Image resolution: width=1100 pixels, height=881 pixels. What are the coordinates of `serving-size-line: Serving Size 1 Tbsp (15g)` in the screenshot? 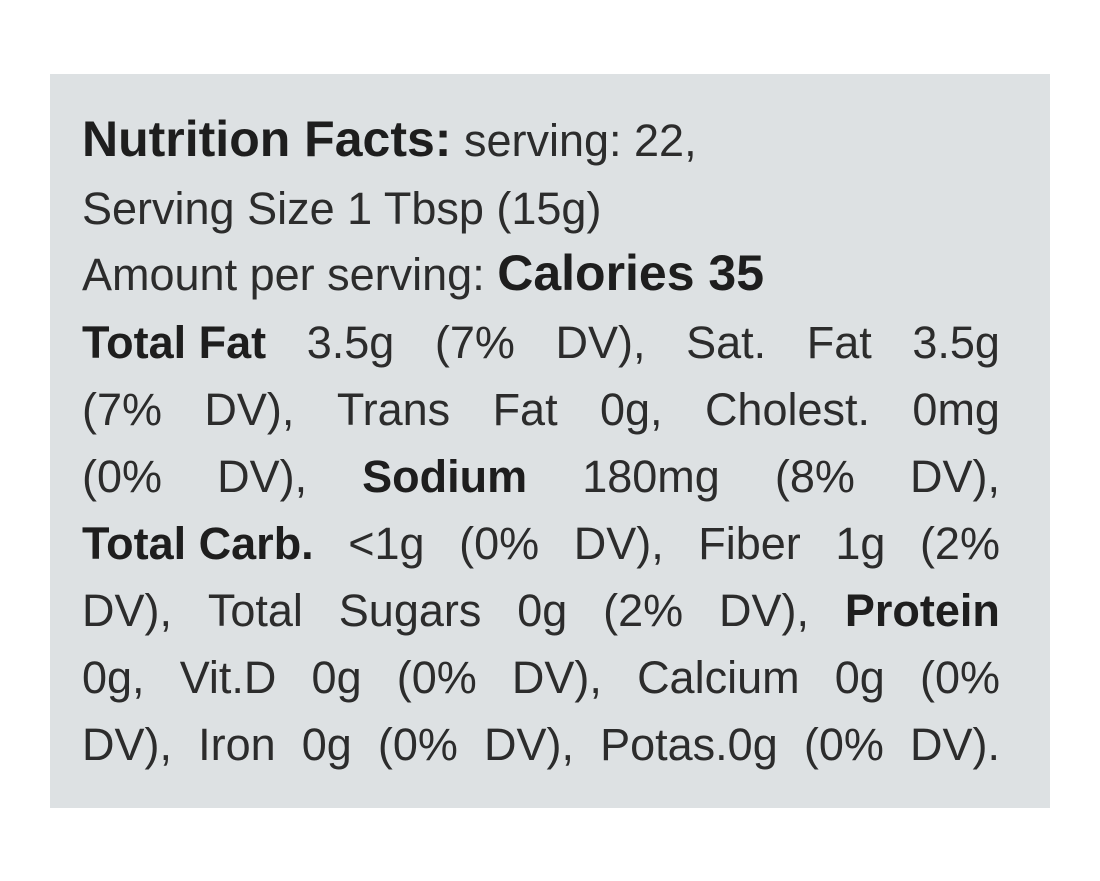 It's located at (342, 208).